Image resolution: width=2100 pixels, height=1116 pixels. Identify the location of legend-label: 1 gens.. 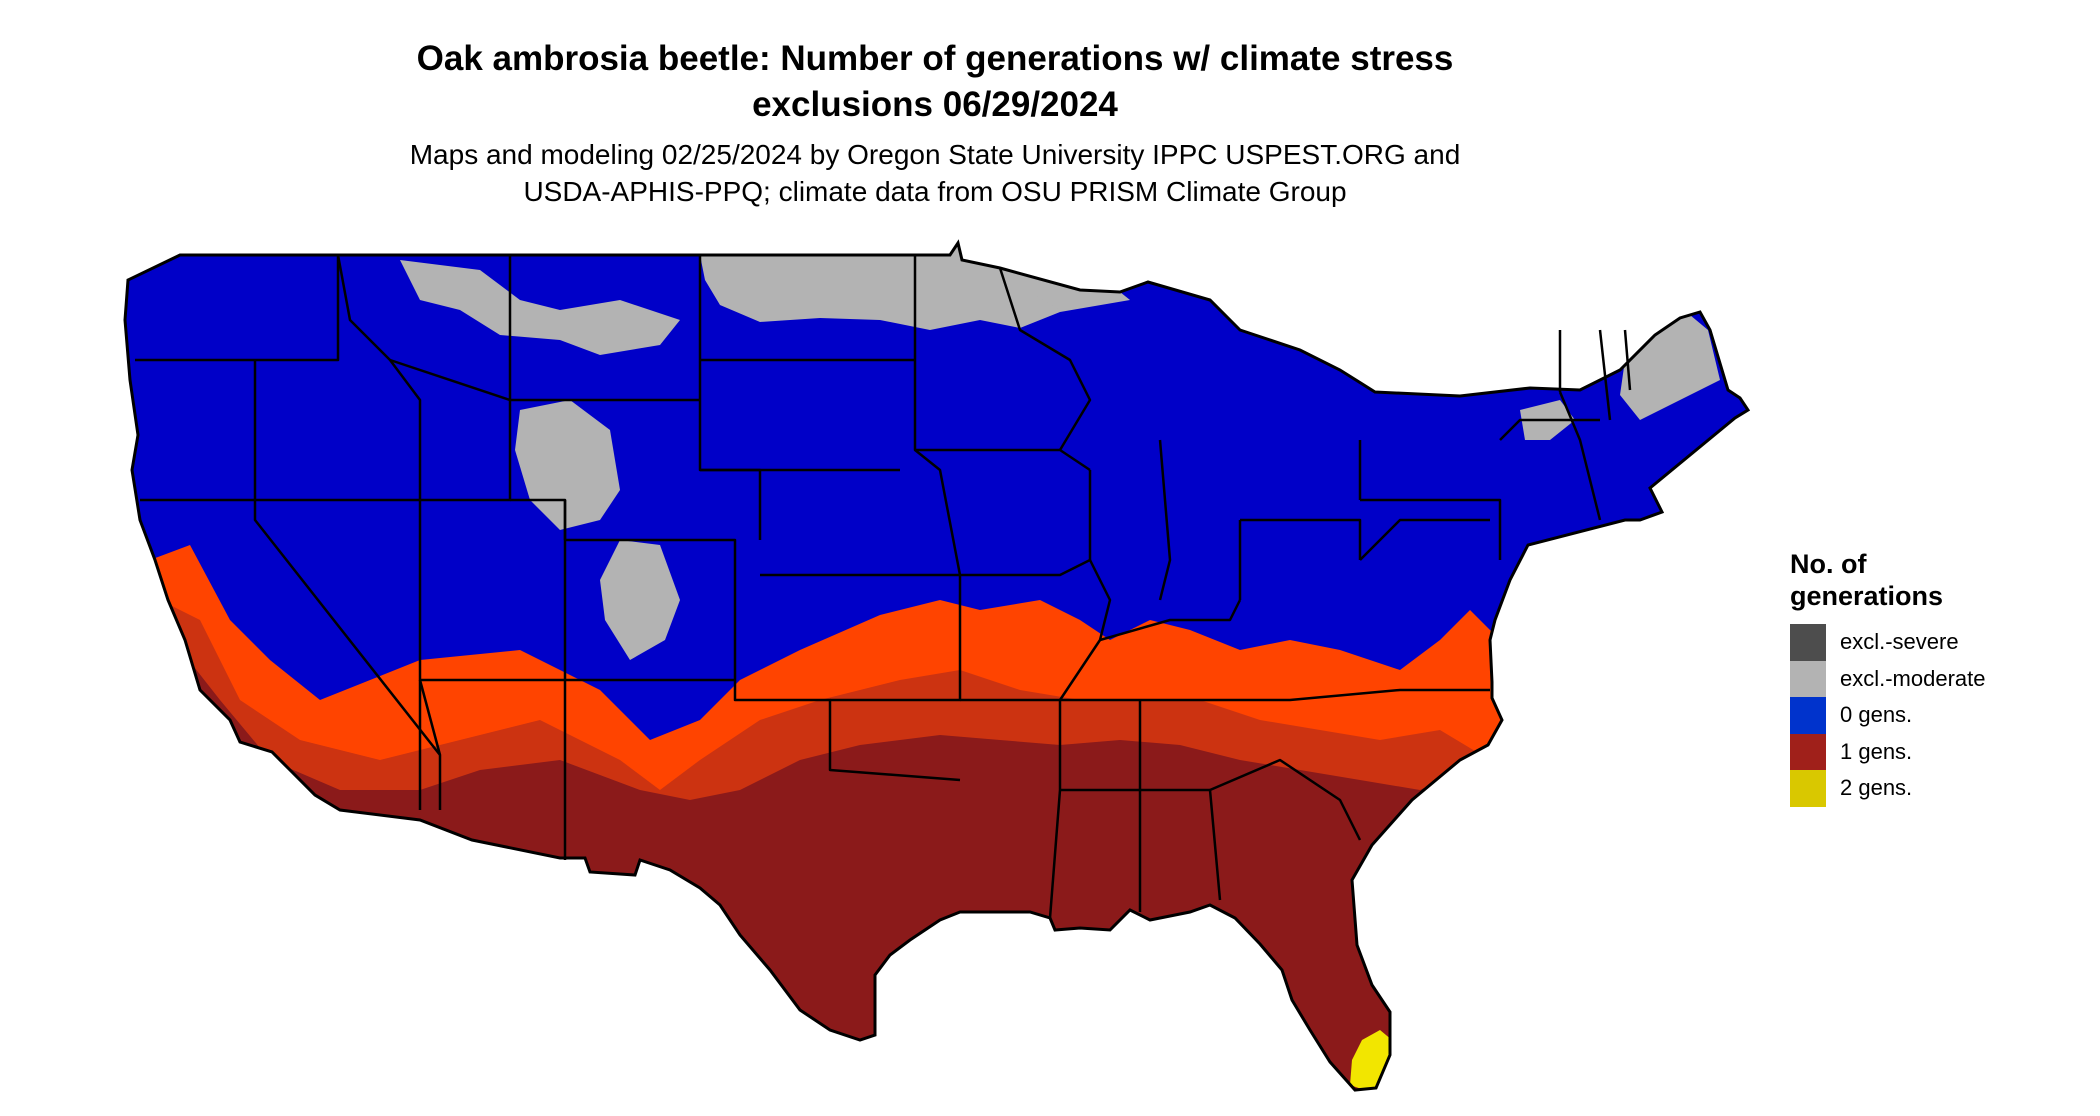
(1876, 751).